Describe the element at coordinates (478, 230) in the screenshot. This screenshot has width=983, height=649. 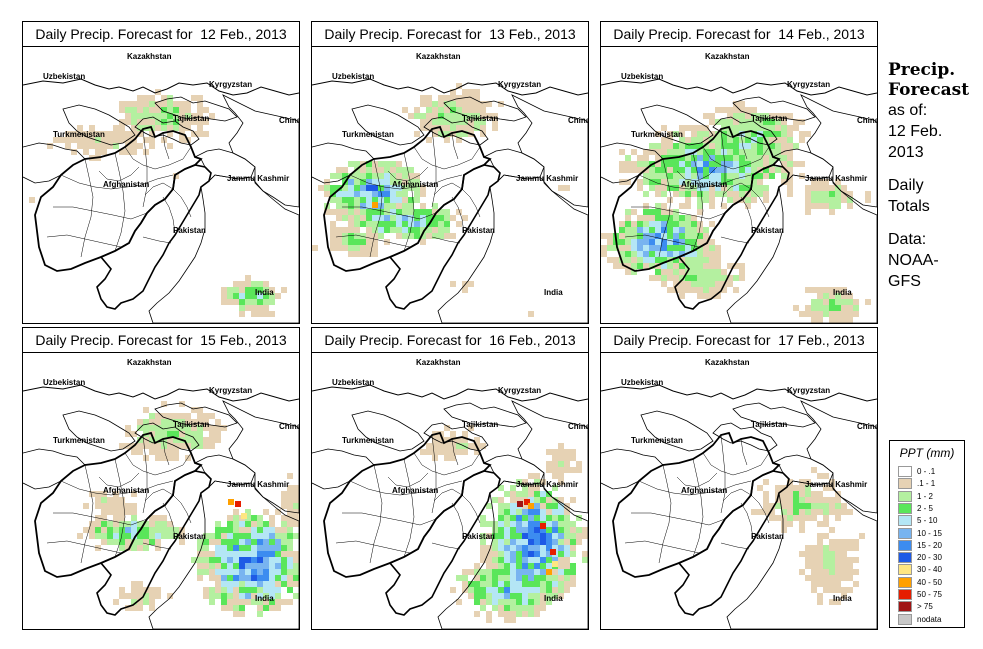
I see `label-pakistan: Pakistan` at that location.